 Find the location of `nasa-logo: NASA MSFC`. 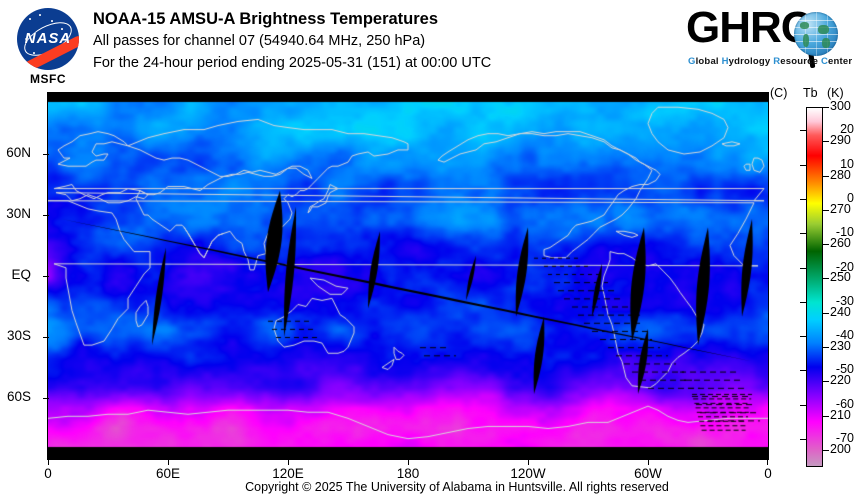

nasa-logo: NASA MSFC is located at coordinates (47, 48).